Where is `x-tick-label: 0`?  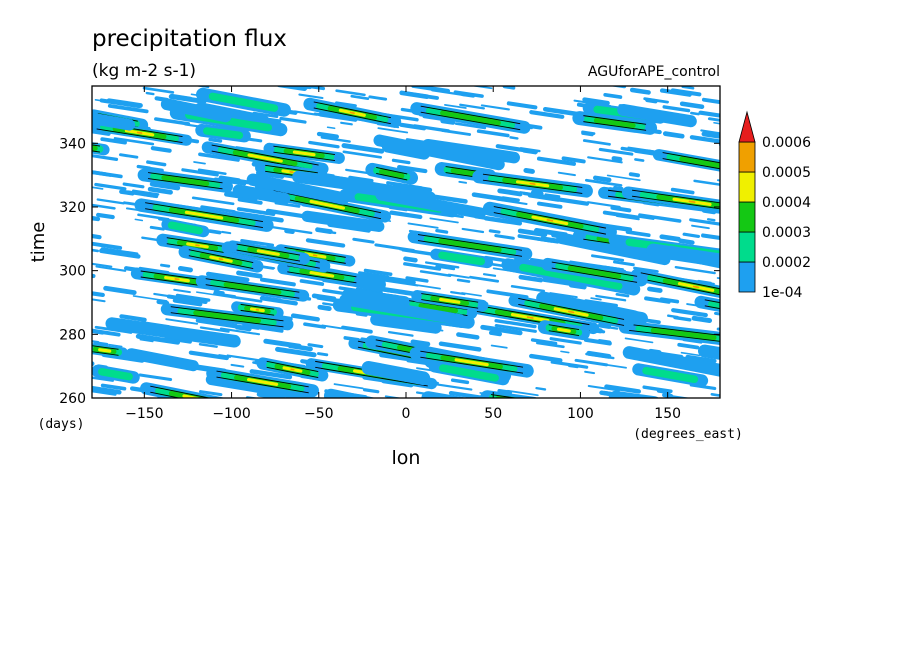
x-tick-label: 0 is located at coordinates (406, 414).